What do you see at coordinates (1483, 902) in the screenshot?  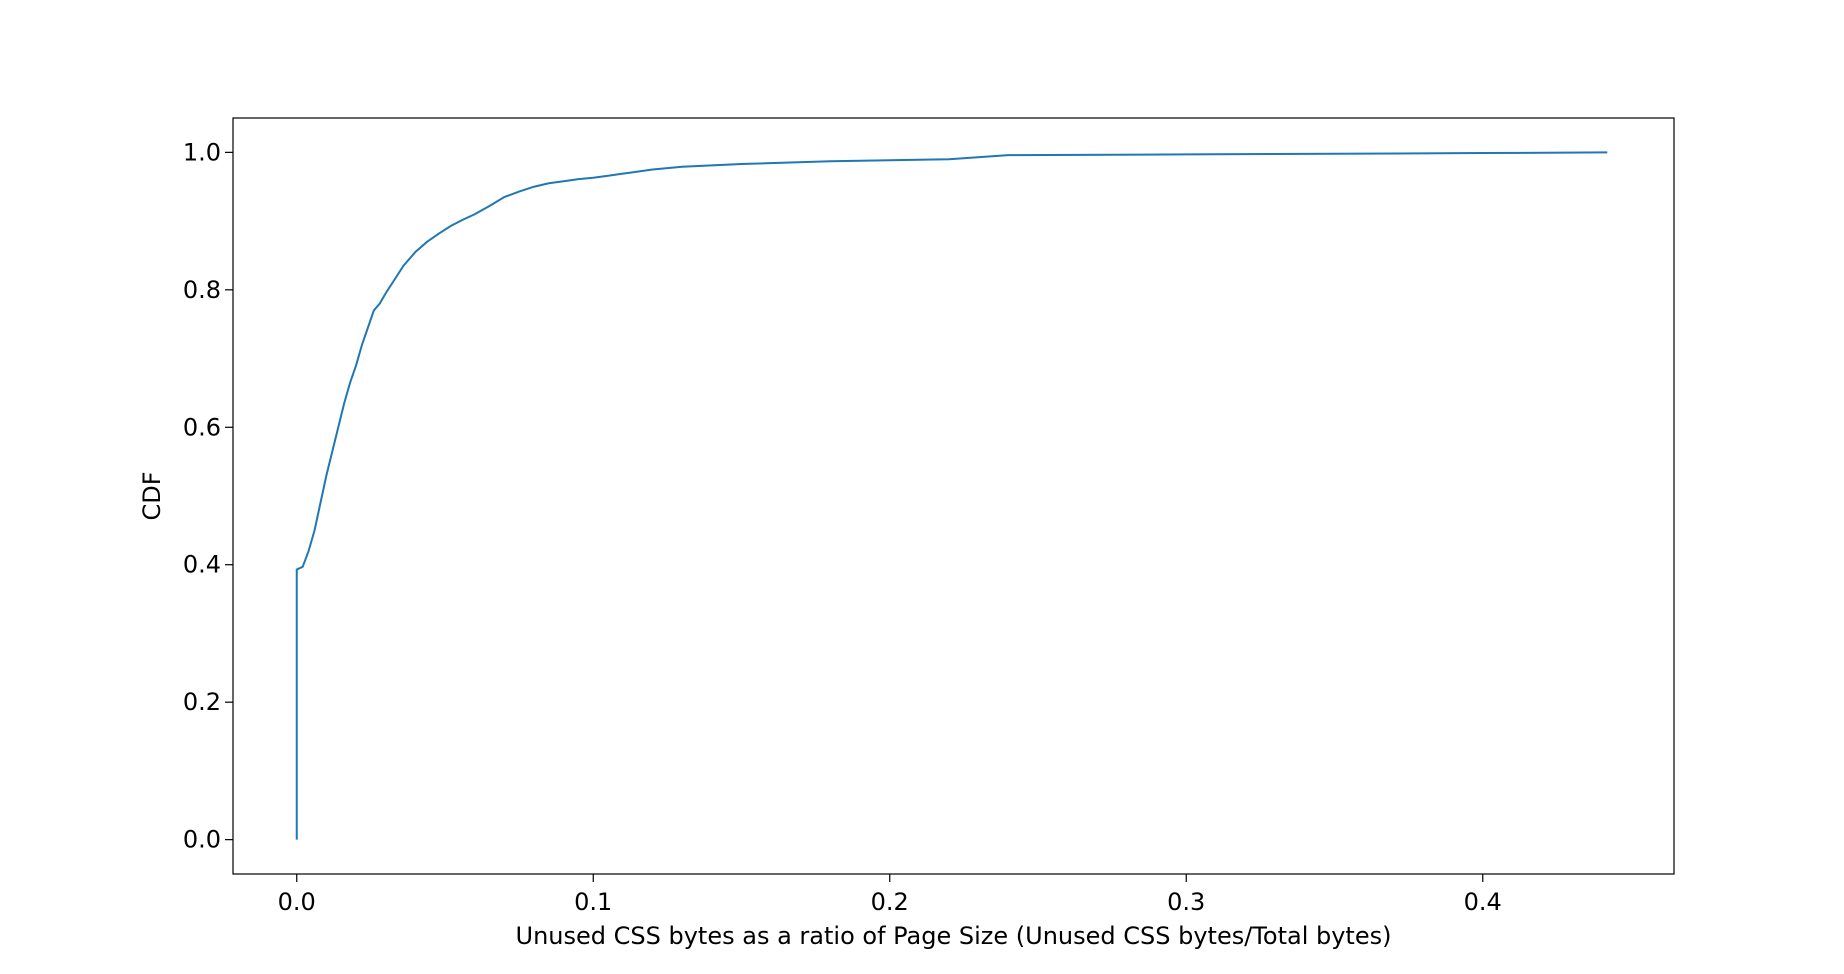 I see `x-tick-label: 0.4` at bounding box center [1483, 902].